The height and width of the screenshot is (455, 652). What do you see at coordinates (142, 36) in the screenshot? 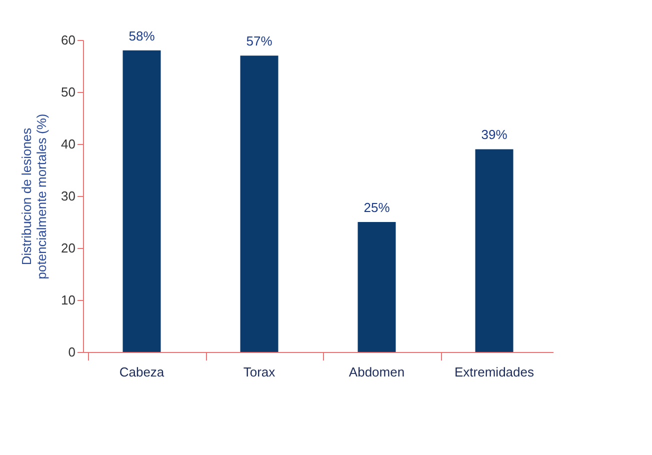
I see `data-label: 58%` at bounding box center [142, 36].